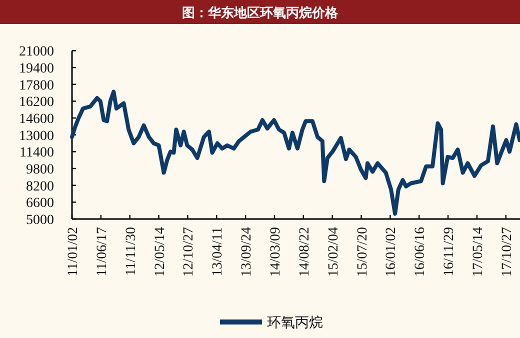  Describe the element at coordinates (478, 252) in the screenshot. I see `x-tick-label: 17/05/14` at that location.